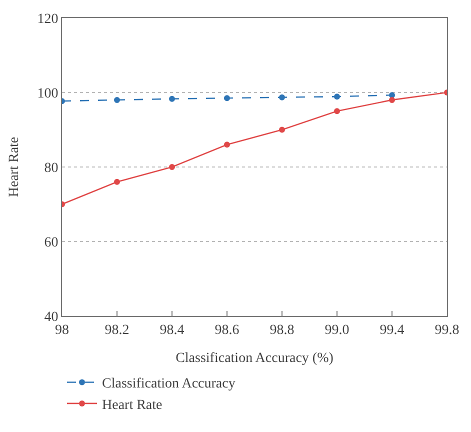 This screenshot has height=432, width=471. What do you see at coordinates (51, 168) in the screenshot?
I see `y-tick-label: 80` at bounding box center [51, 168].